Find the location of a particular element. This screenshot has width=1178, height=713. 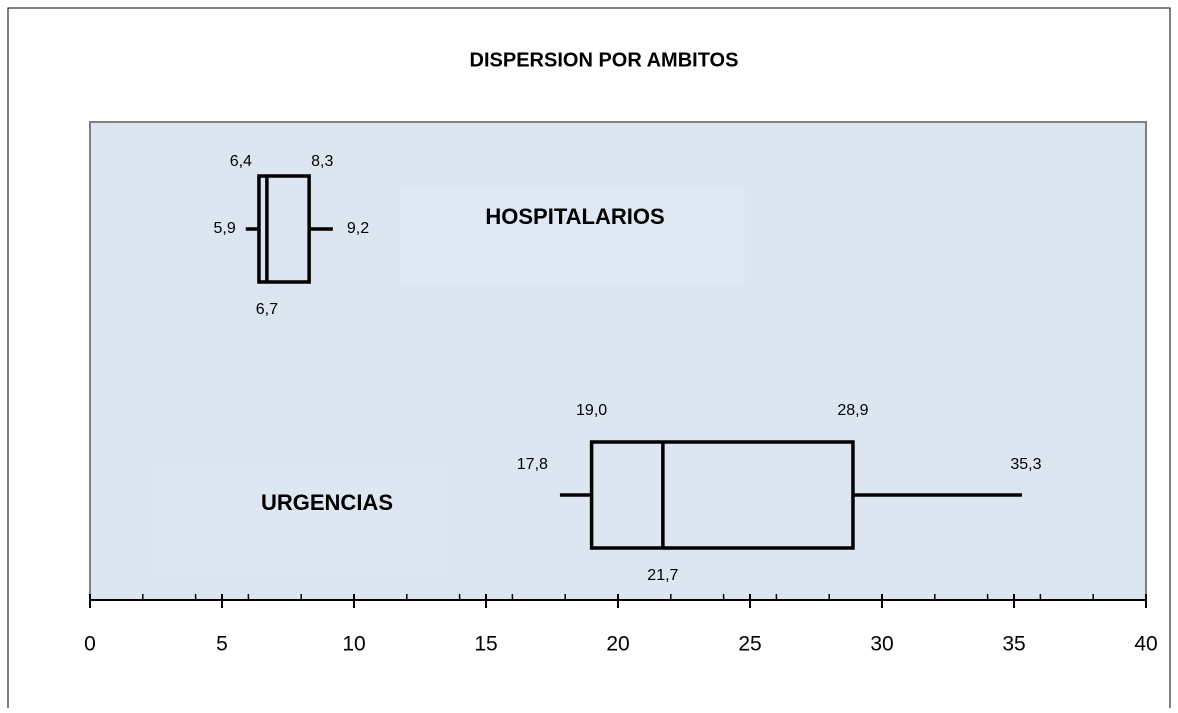

value-label: 35,3 is located at coordinates (1025, 464).